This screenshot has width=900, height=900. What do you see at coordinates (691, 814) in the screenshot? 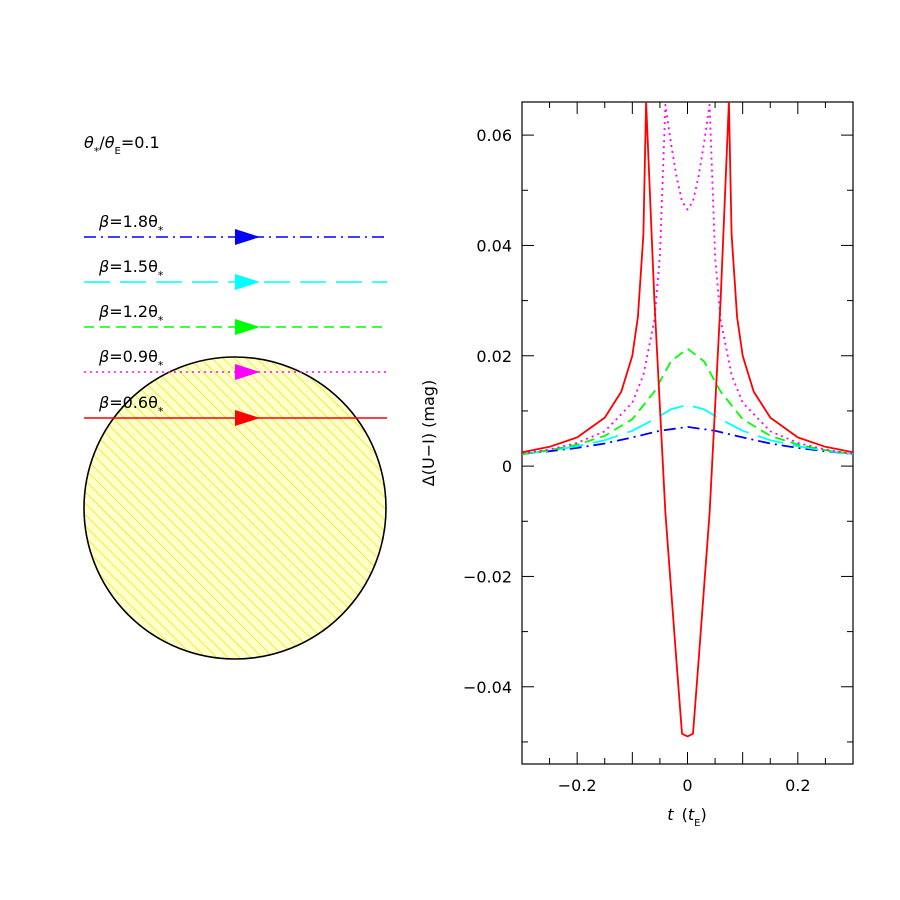
I see `x-label-te: t` at bounding box center [691, 814].